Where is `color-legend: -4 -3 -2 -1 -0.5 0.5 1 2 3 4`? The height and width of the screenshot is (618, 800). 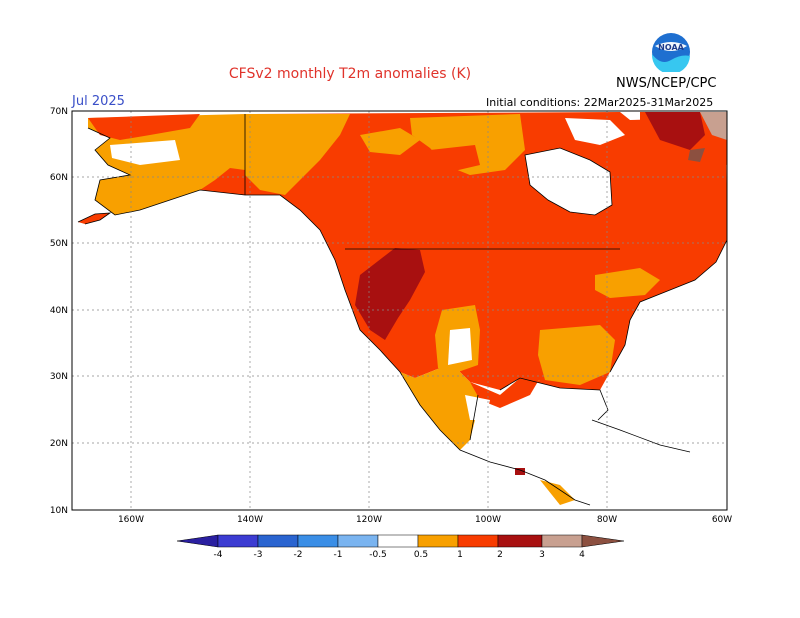 color-legend: -4 -3 -2 -1 -0.5 0.5 1 2 3 4 is located at coordinates (400, 547).